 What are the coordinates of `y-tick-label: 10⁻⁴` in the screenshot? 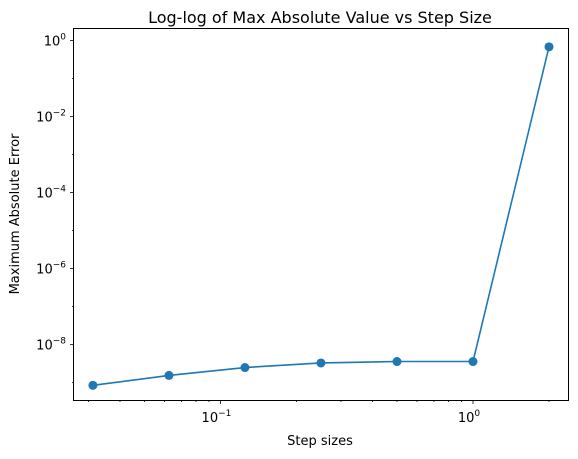 It's located at (51, 193).